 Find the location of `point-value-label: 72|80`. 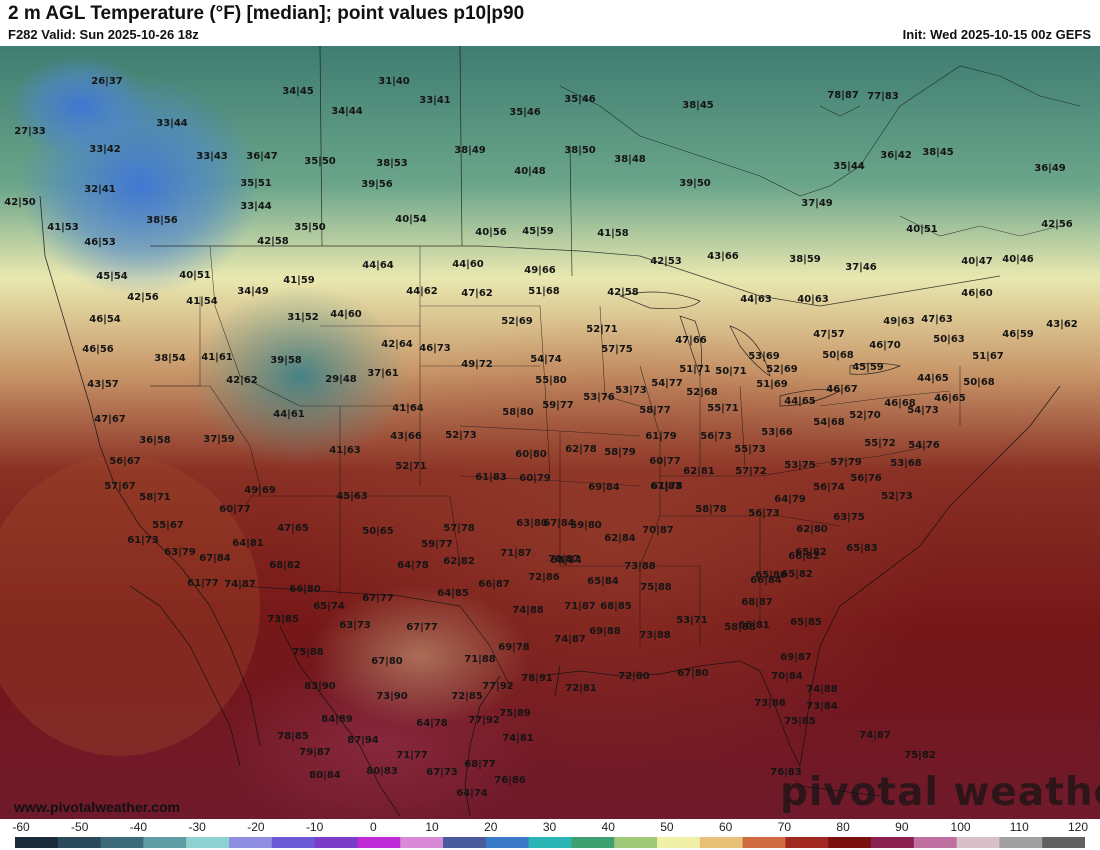

point-value-label: 72|80 is located at coordinates (634, 676).